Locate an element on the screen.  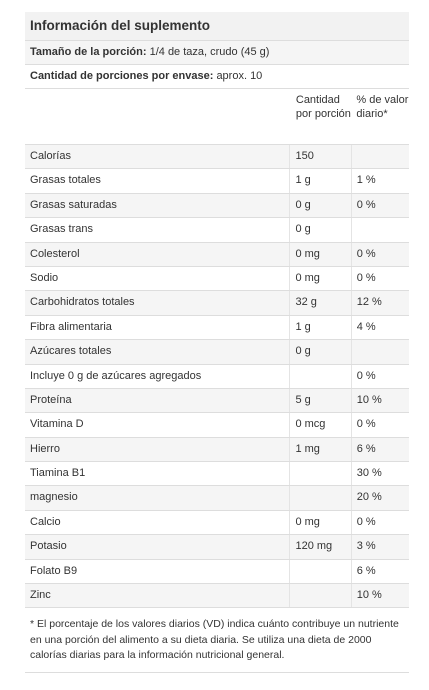
nutrient-name: Grasas trans is located at coordinates (61, 229).